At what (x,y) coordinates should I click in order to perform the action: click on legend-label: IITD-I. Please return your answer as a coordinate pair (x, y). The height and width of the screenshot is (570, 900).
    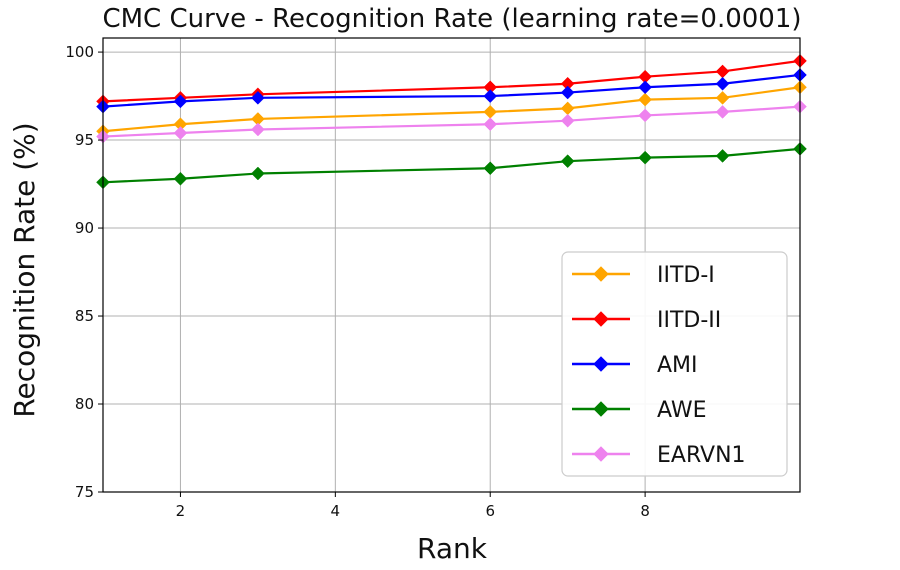
    Looking at the image, I should click on (686, 275).